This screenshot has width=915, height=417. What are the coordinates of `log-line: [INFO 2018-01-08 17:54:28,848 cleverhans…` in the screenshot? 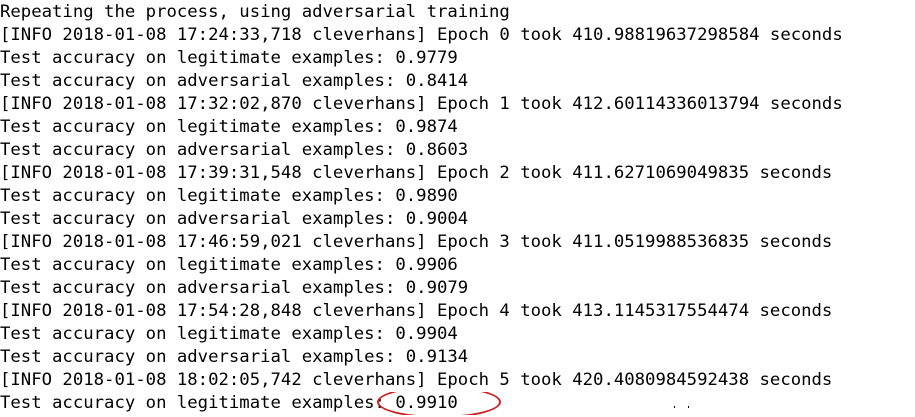 It's located at (416, 311).